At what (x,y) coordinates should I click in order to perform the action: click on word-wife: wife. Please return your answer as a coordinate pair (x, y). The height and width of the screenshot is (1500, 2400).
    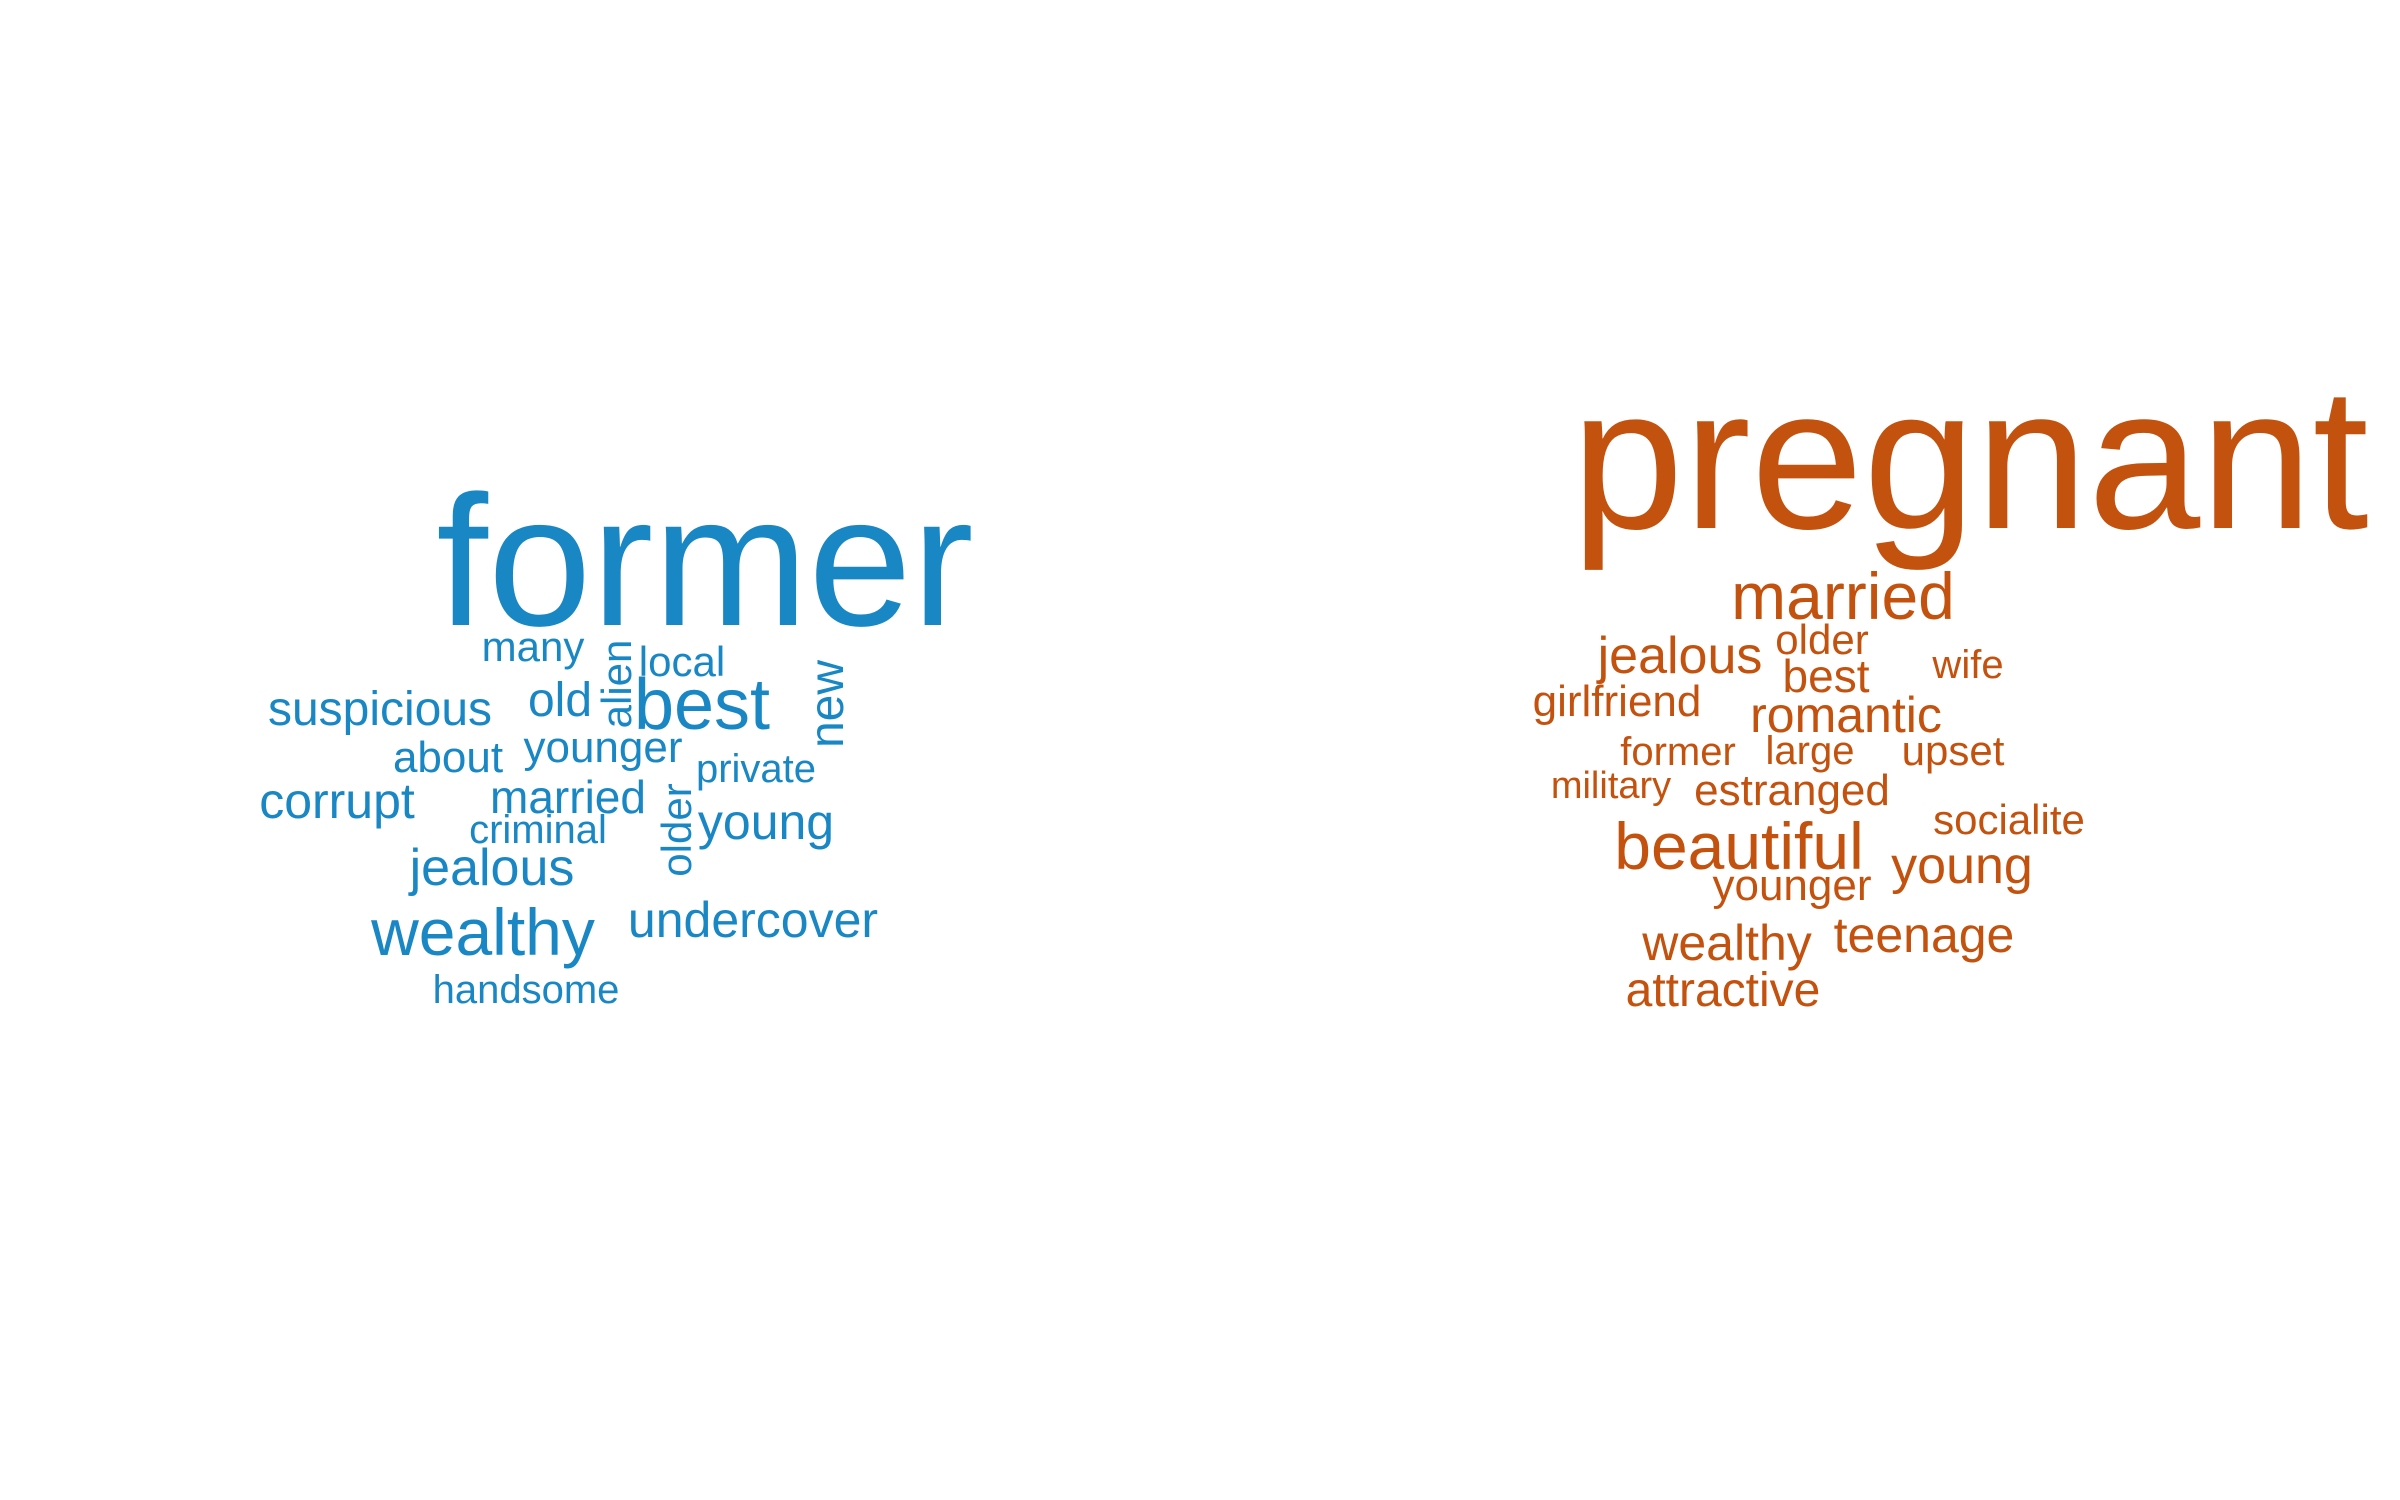
    Looking at the image, I should click on (1968, 665).